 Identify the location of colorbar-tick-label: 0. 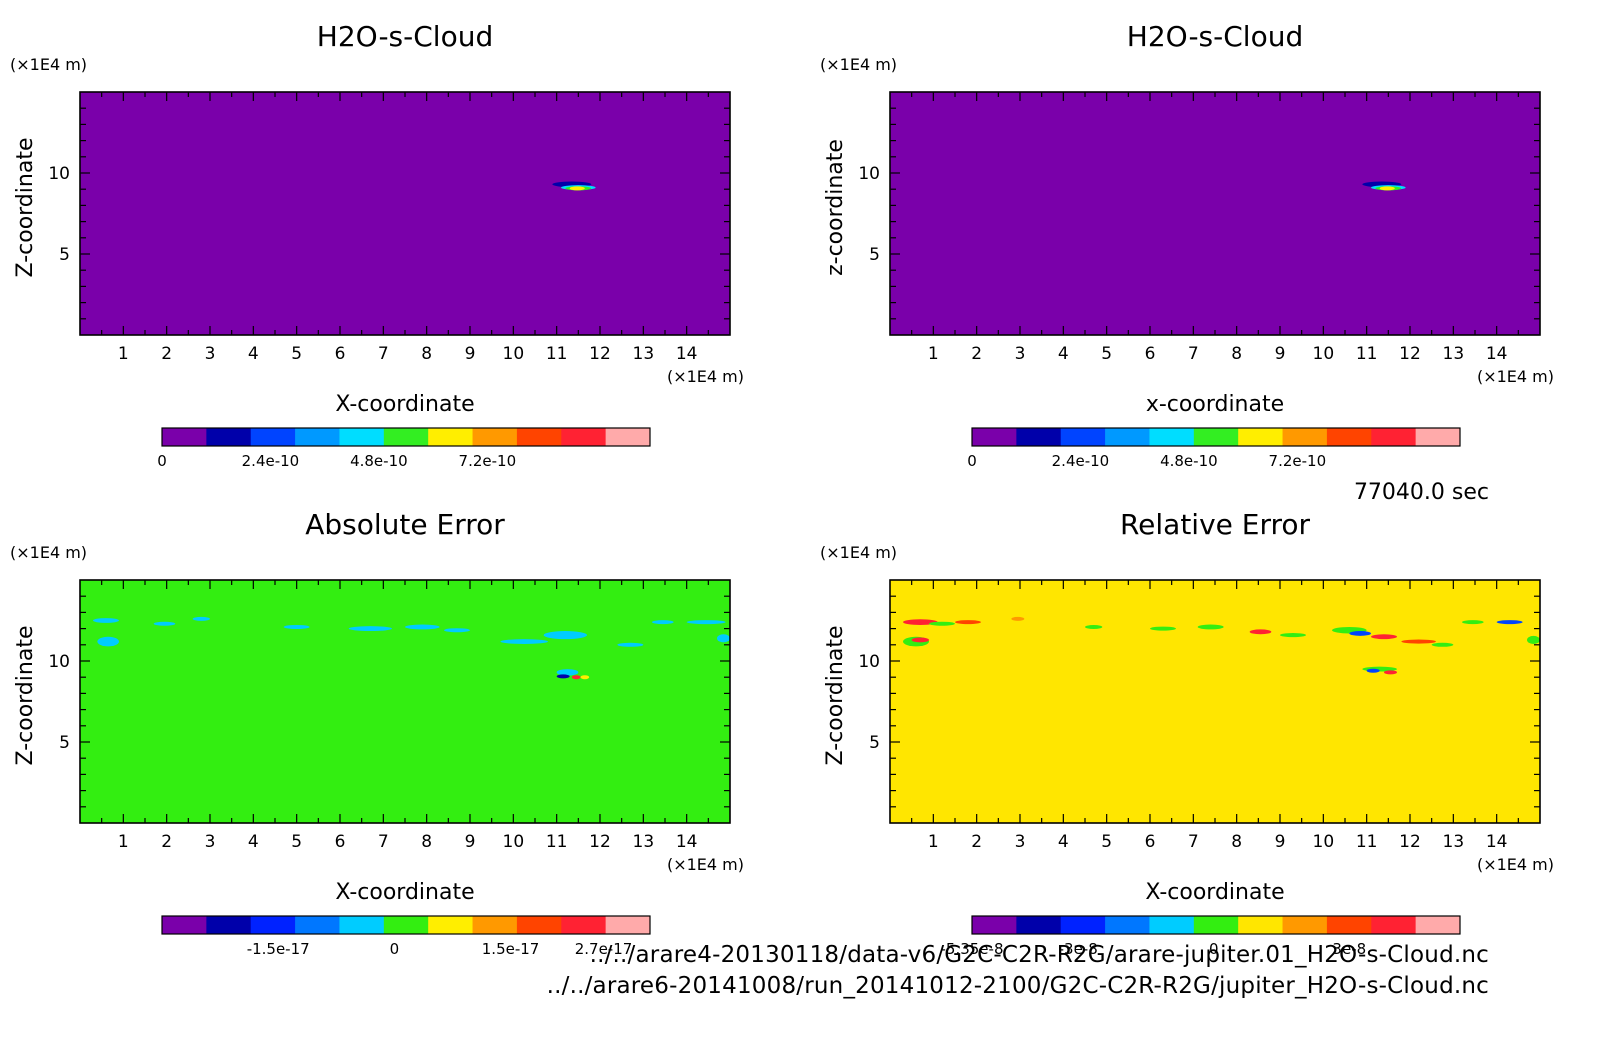
(395, 949).